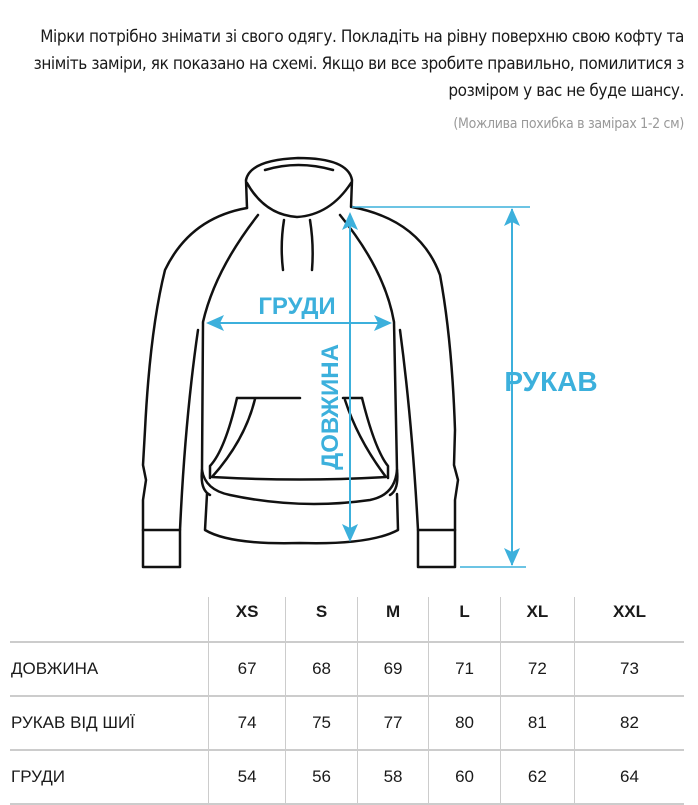 This screenshot has height=805, width=698. I want to click on size-table-header: XS S M L XL XXL, so click(347, 619).